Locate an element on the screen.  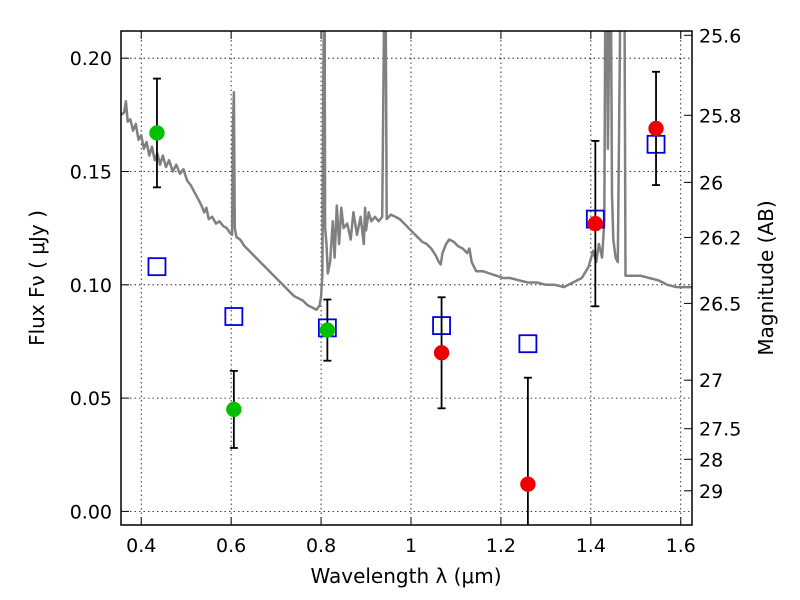
magnitude-tick-label: 26 is located at coordinates (711, 183).